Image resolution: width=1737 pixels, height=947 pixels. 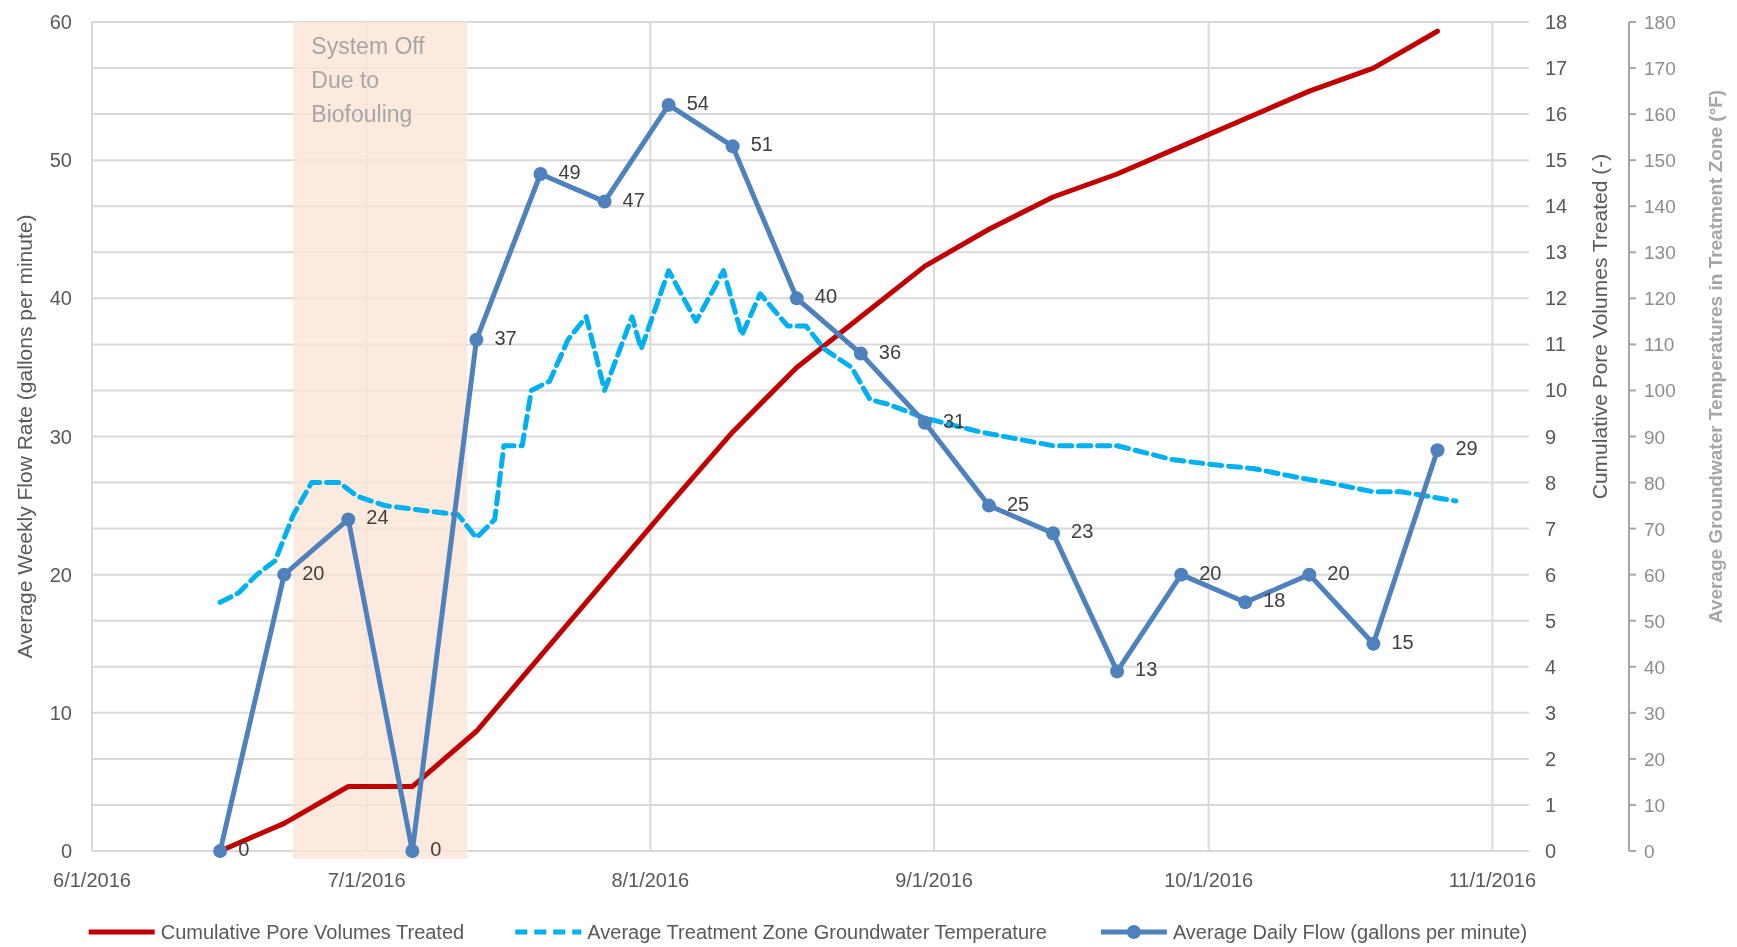 What do you see at coordinates (1551, 620) in the screenshot?
I see `y2-tick-label: 5` at bounding box center [1551, 620].